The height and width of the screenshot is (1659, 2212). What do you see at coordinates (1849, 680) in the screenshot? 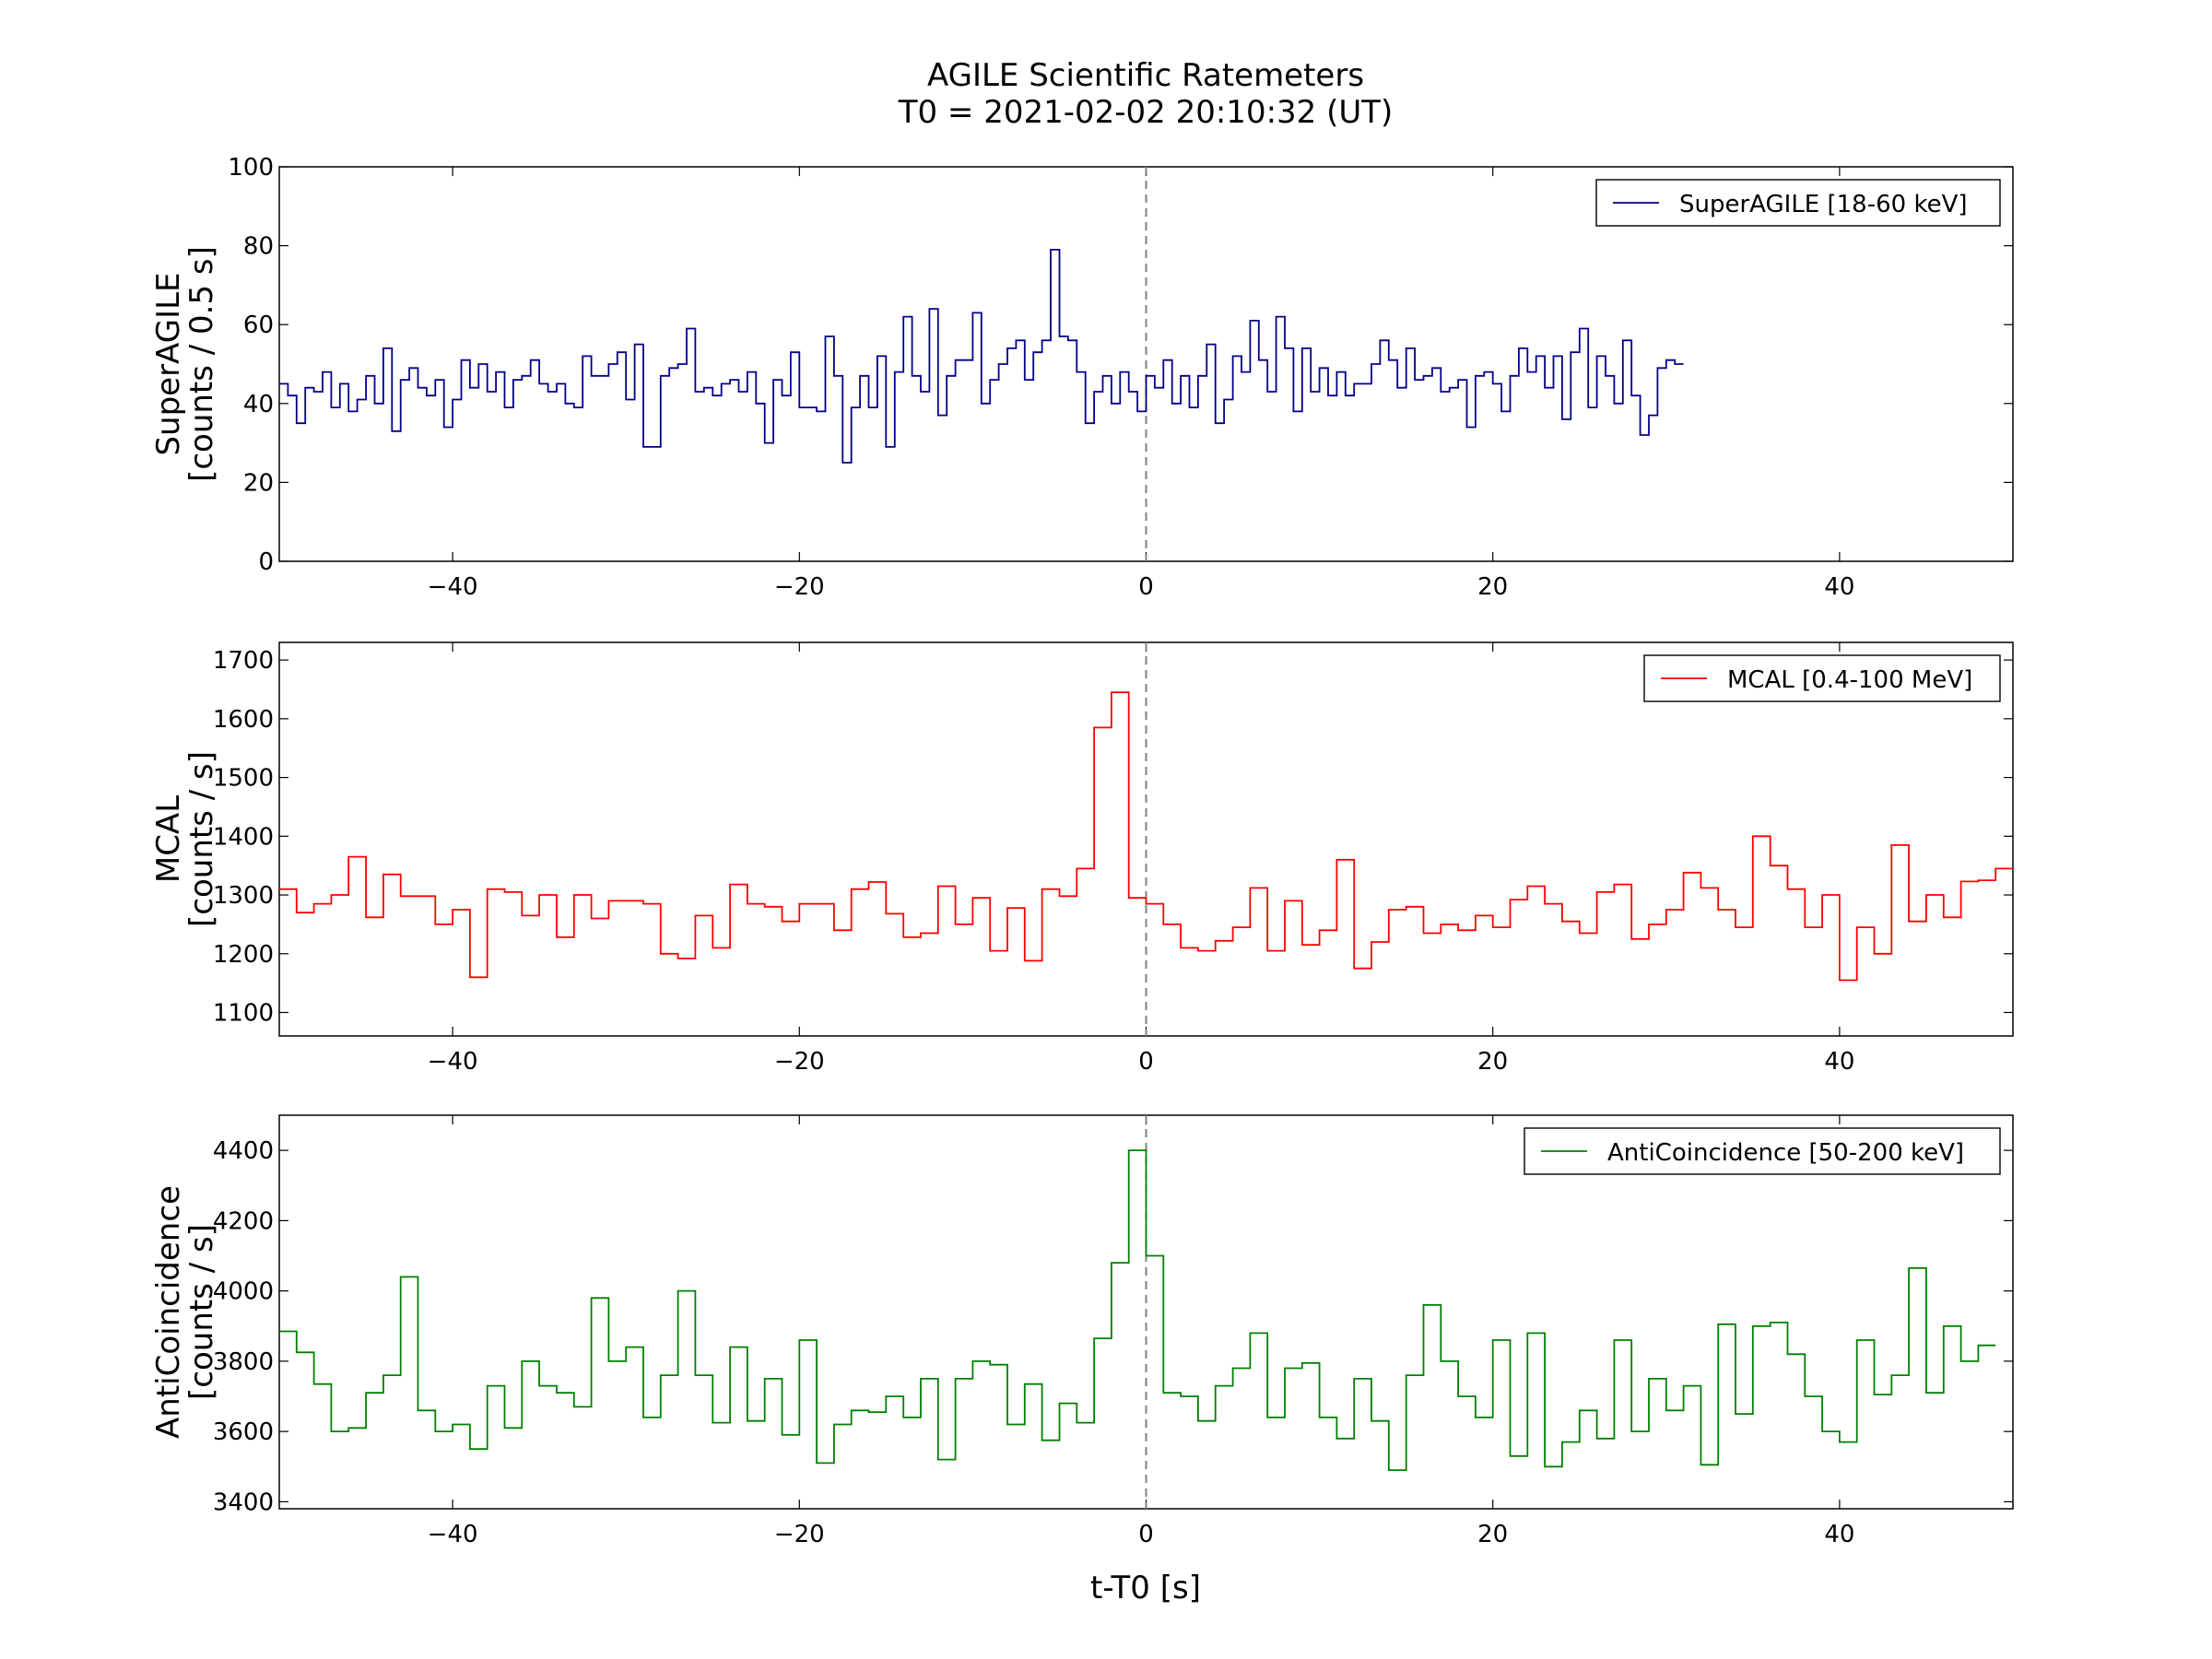
I see `legend-label: MCAL [0.4-100 MeV]` at bounding box center [1849, 680].